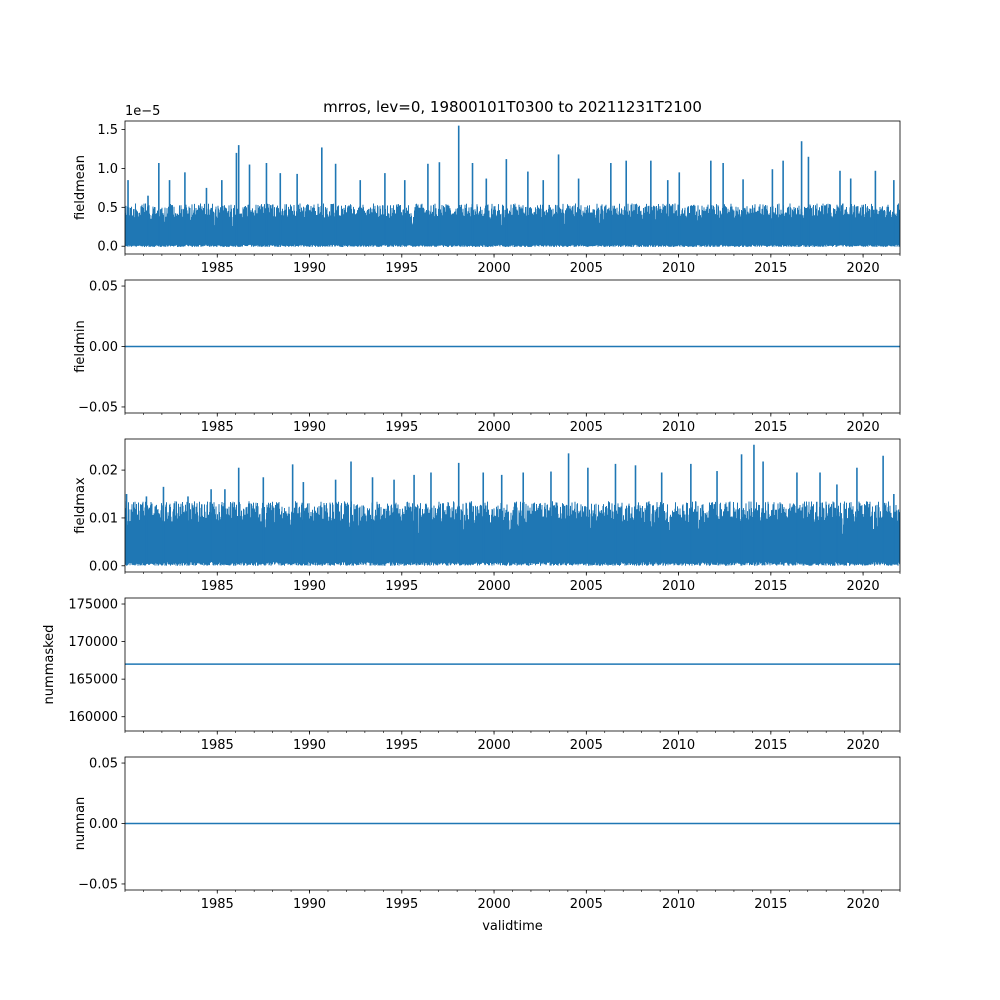 The width and height of the screenshot is (1000, 1000). I want to click on y-axis-label: numnan, so click(80, 824).